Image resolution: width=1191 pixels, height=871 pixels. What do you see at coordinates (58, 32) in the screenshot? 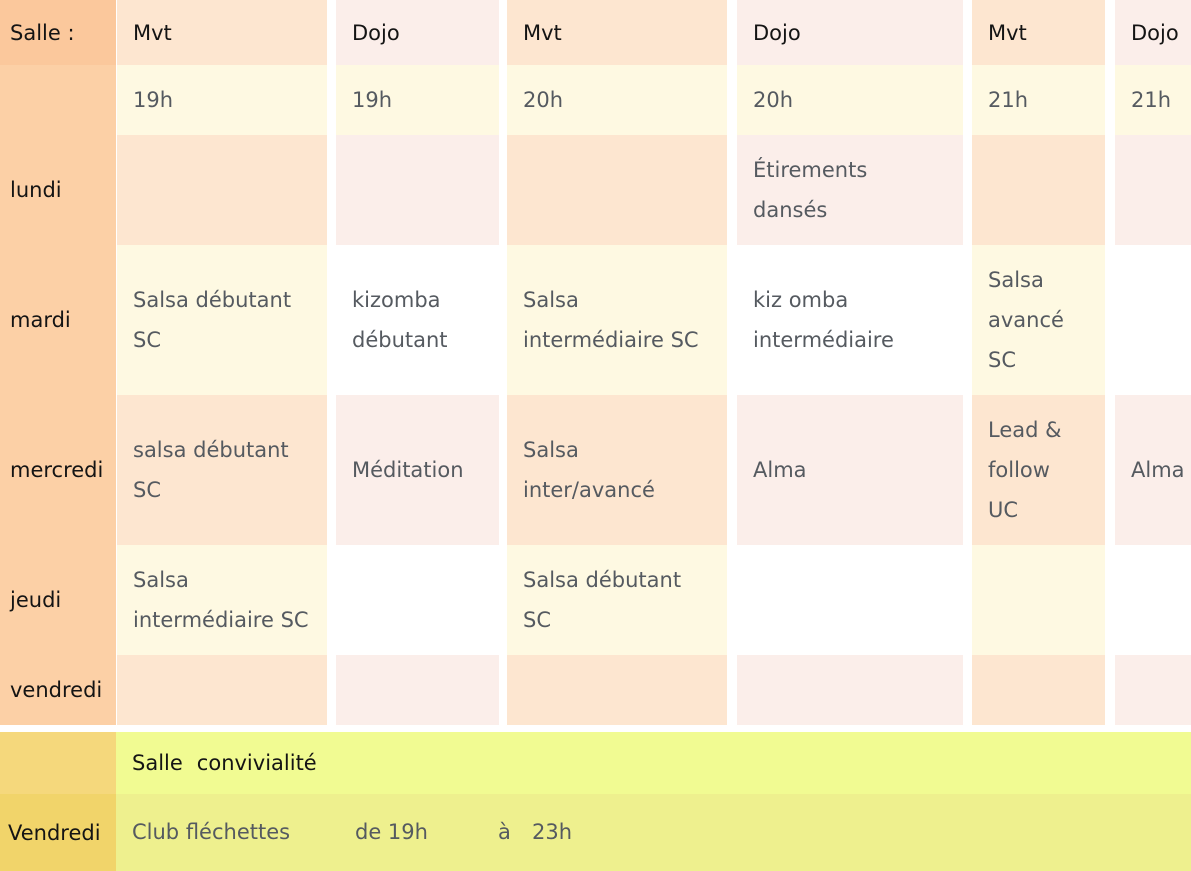
I see `room-header-label: Salle :` at bounding box center [58, 32].